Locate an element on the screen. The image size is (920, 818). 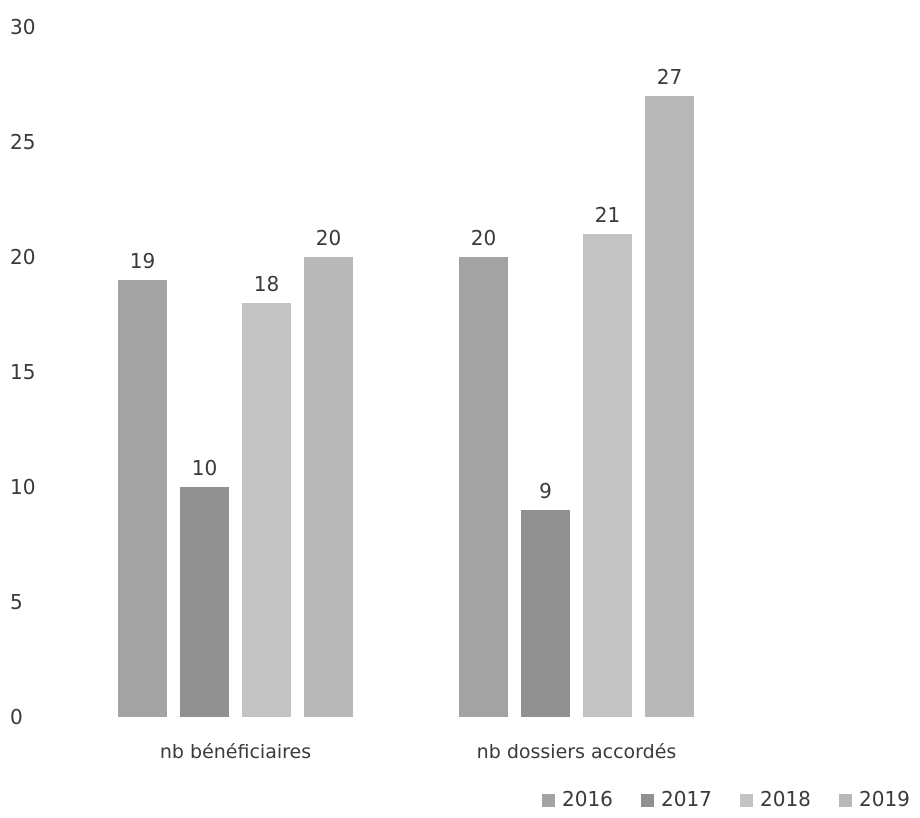
y-axis: 0 5 10 15 20 25 30 is located at coordinates (22, 372).